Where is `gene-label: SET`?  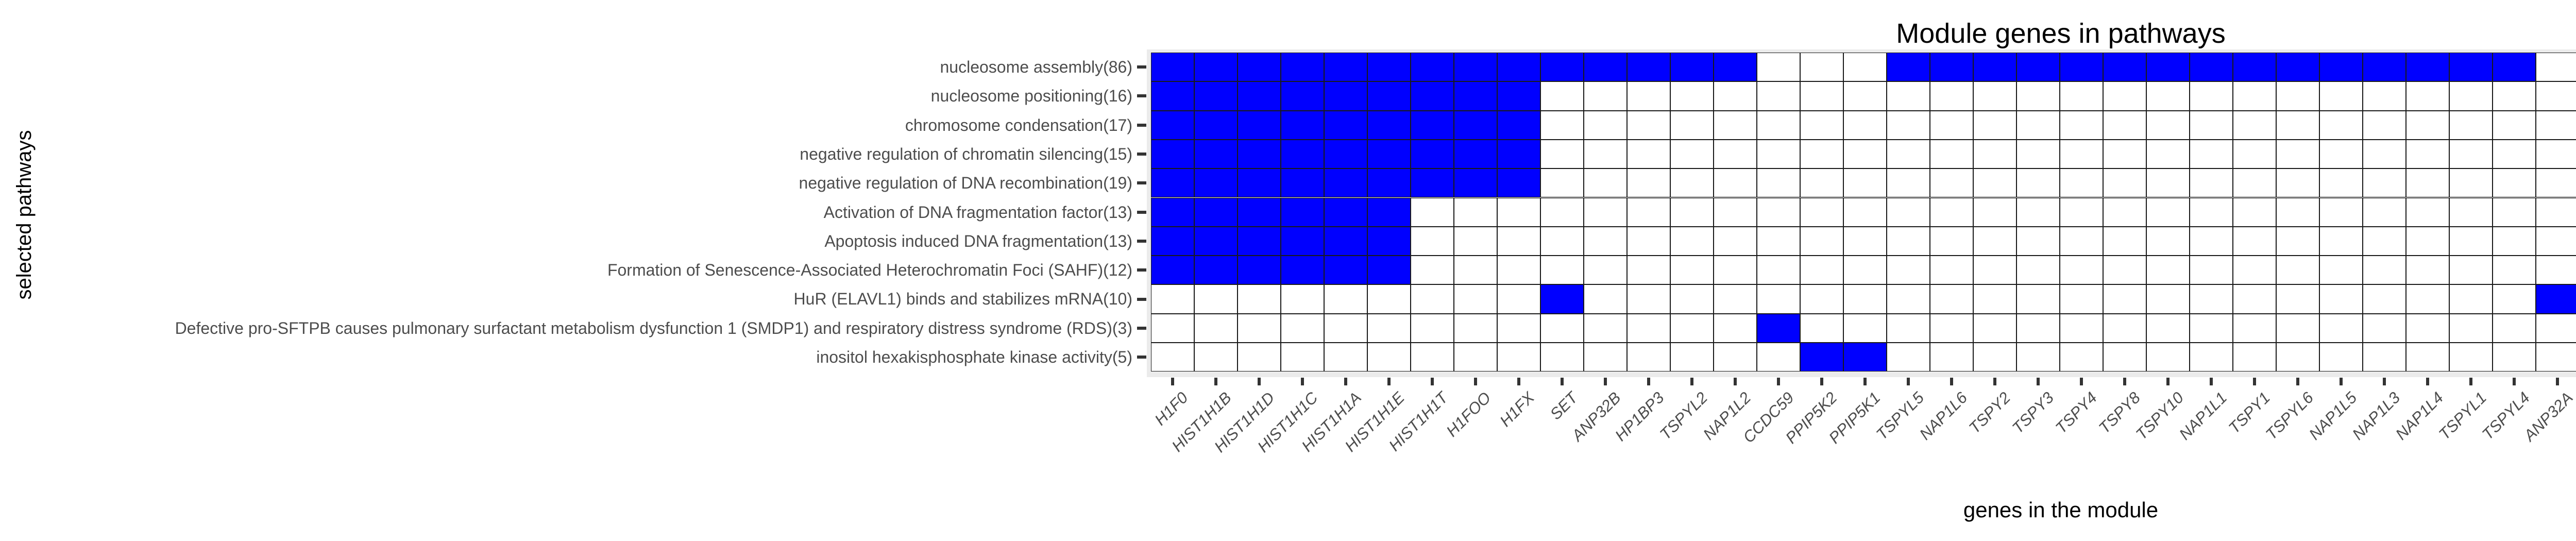 gene-label: SET is located at coordinates (1563, 406).